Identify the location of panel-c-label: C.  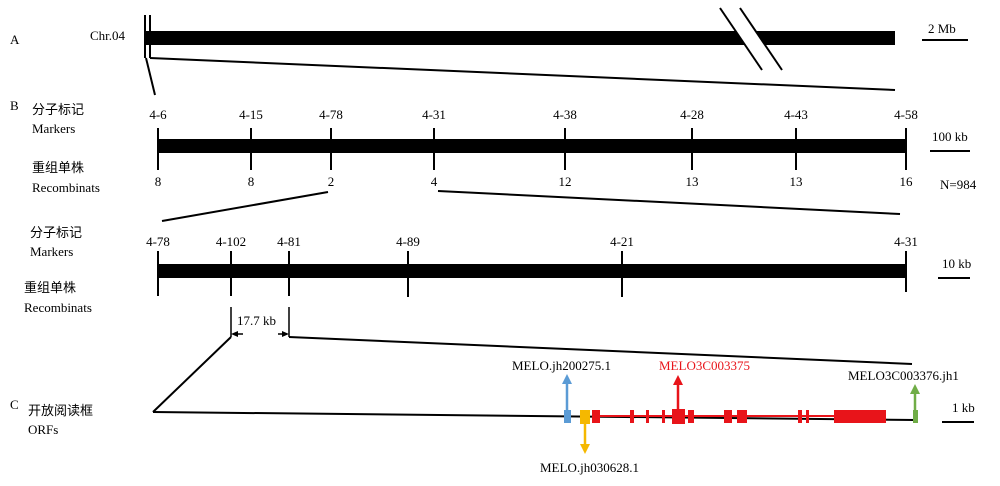
(14, 404).